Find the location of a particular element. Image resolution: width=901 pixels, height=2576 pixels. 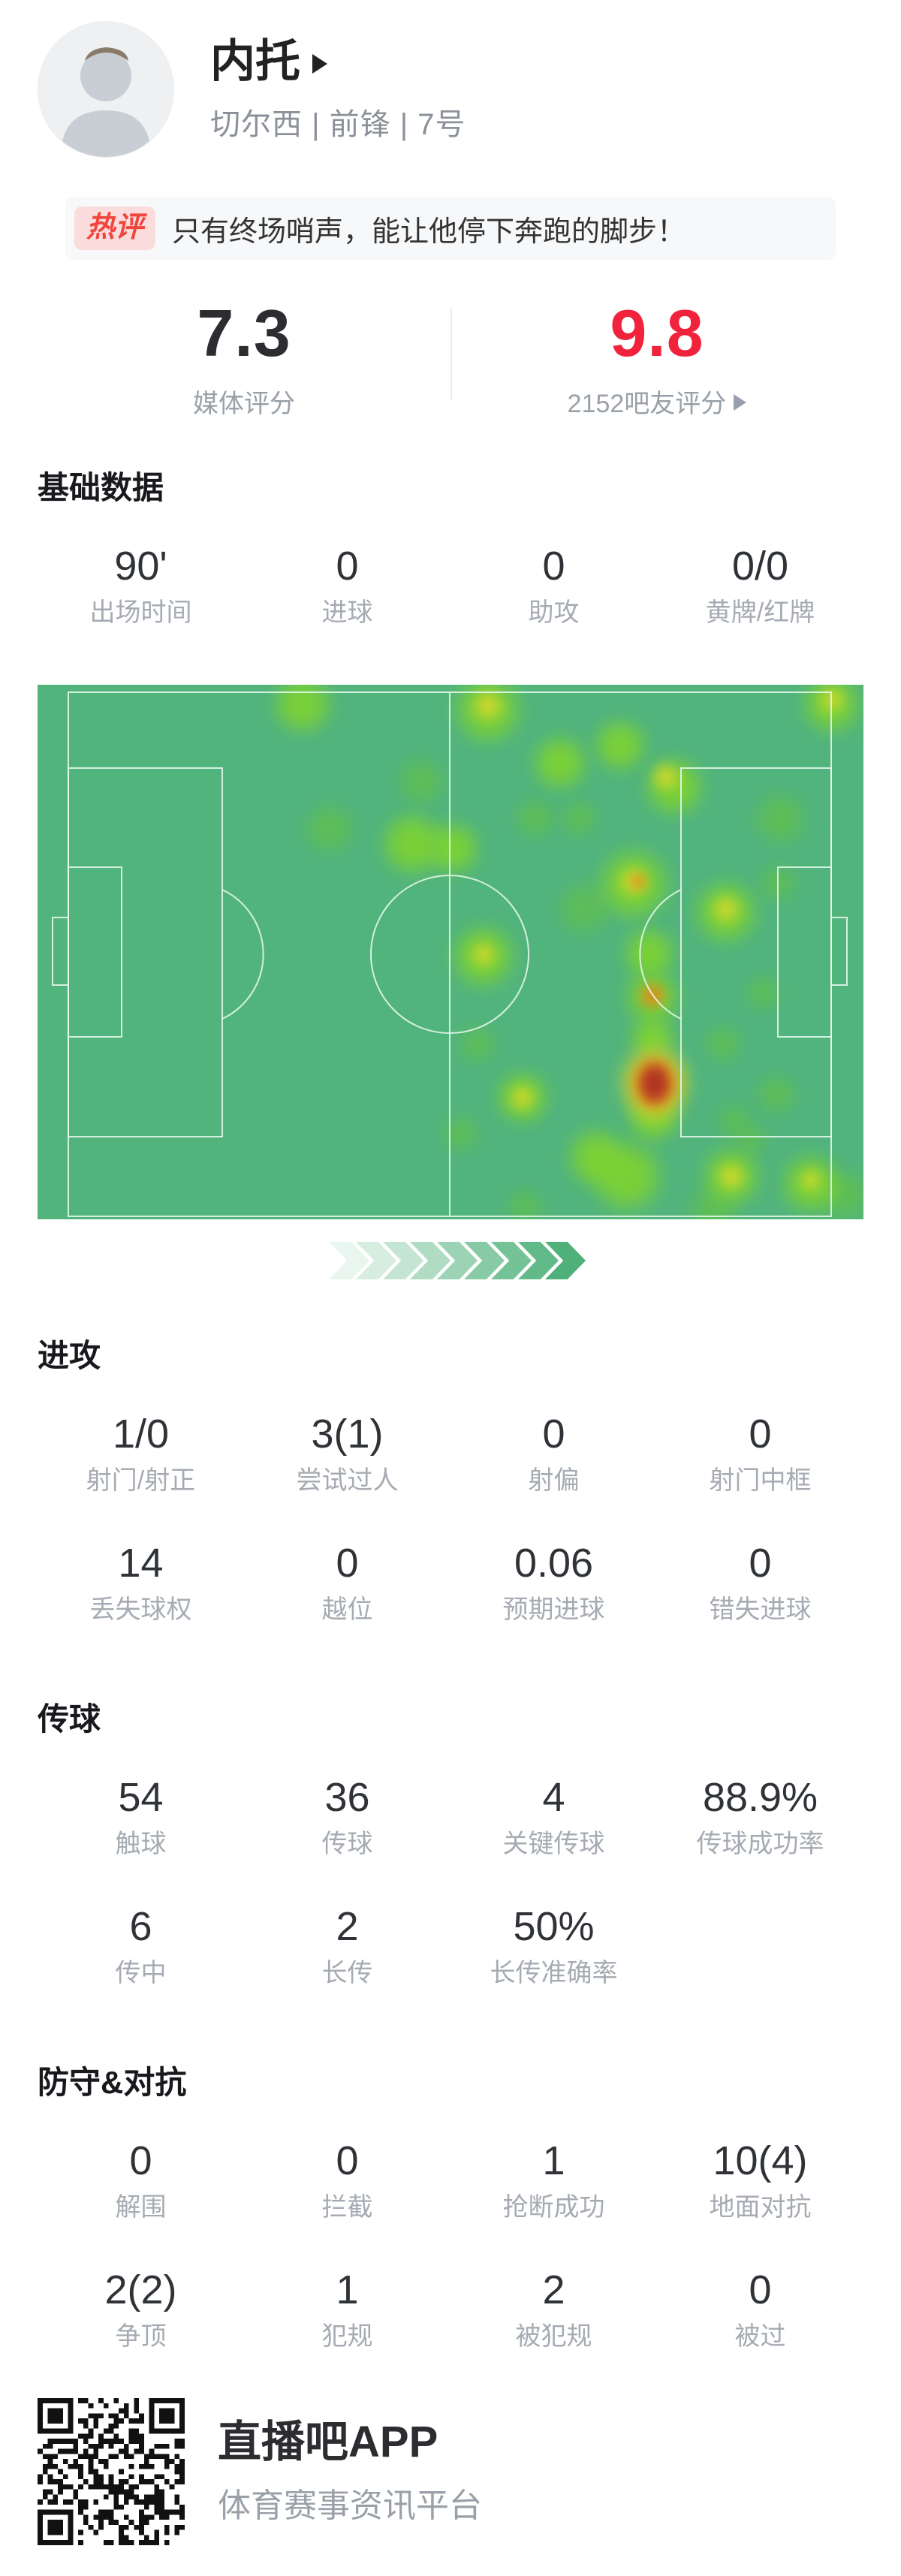

stat-label: 丢失球权 is located at coordinates (140, 1609).